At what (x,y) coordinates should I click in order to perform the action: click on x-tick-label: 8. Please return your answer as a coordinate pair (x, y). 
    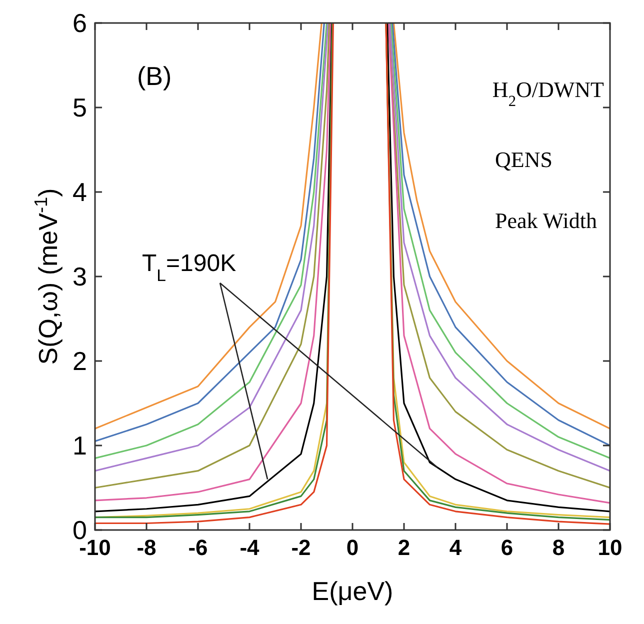
    Looking at the image, I should click on (558, 547).